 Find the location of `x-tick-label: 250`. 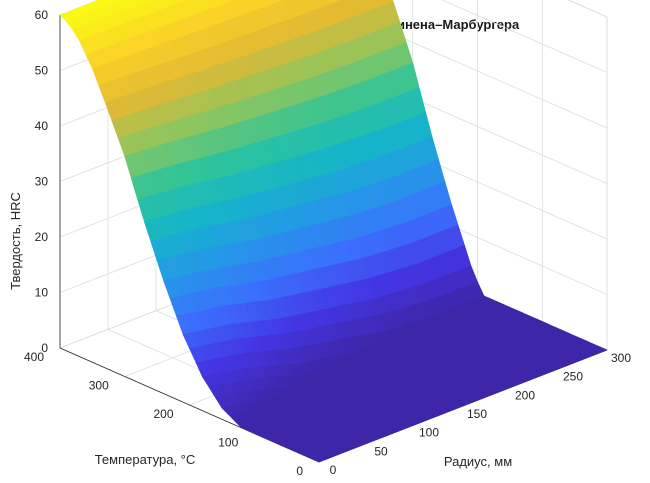

x-tick-label: 250 is located at coordinates (573, 377).